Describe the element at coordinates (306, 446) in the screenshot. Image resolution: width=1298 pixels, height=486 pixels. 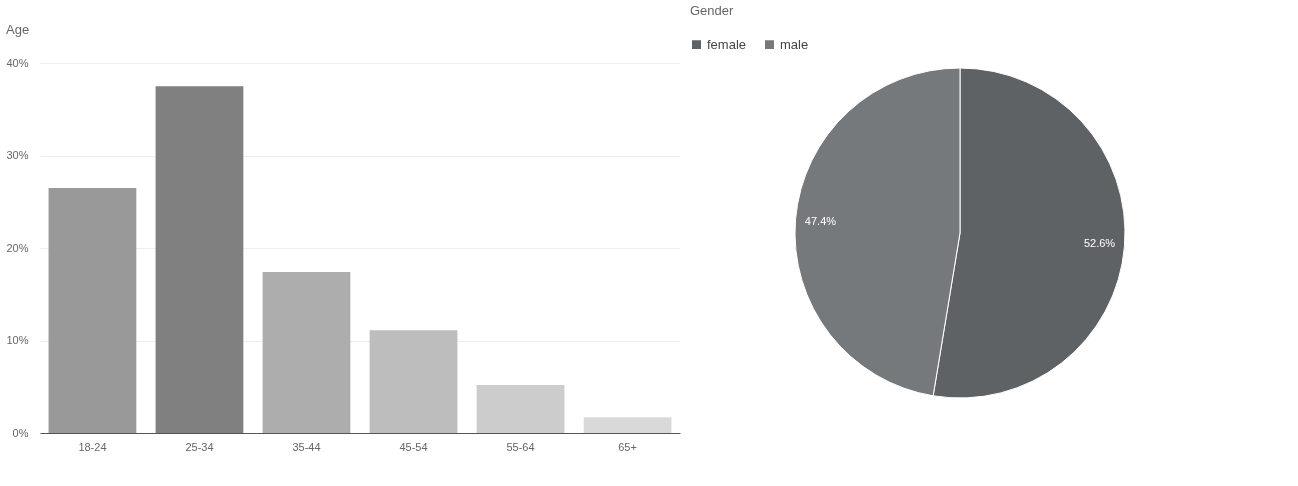
I see `x-tick-label: 35-44` at that location.